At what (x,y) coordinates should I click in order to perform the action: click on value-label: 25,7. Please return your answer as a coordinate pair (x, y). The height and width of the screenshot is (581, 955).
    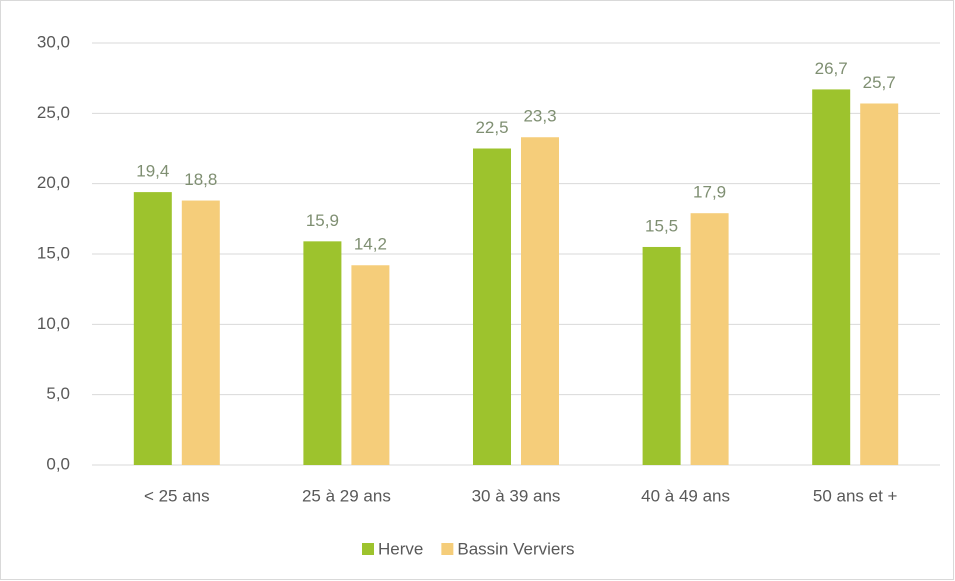
    Looking at the image, I should click on (879, 82).